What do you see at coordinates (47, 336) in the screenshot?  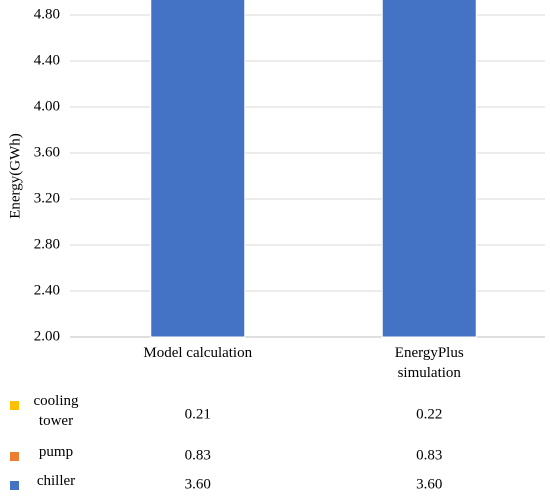 I see `y-tick-label: 2.00` at bounding box center [47, 336].